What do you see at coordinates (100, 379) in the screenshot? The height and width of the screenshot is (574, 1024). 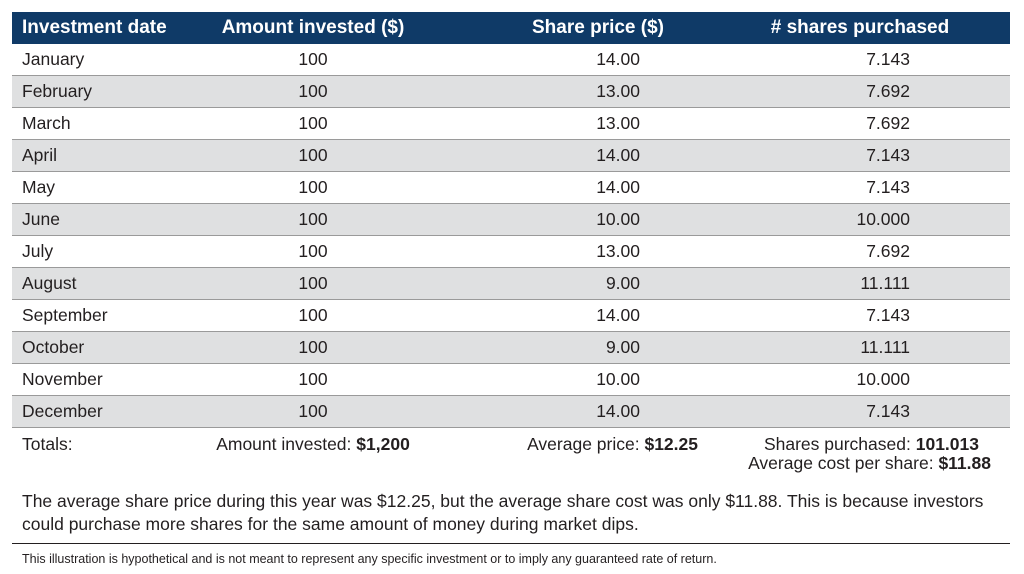 I see `investment-date-cell: November` at bounding box center [100, 379].